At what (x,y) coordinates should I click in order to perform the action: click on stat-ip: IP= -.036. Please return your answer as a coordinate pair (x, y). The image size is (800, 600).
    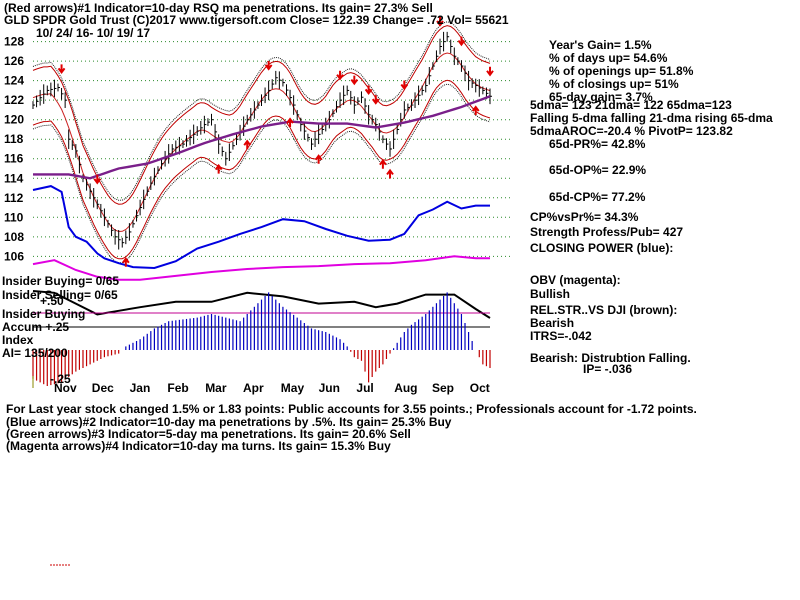
    Looking at the image, I should click on (607, 369).